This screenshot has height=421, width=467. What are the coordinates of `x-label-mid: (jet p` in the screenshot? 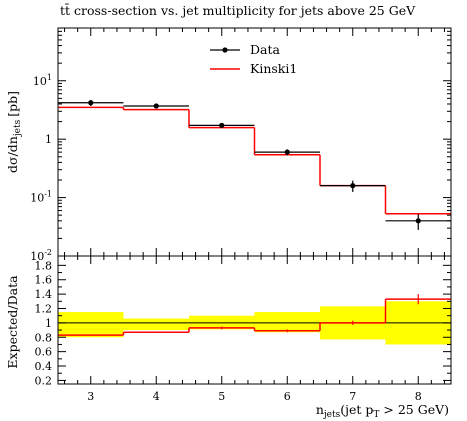 It's located at (356, 409).